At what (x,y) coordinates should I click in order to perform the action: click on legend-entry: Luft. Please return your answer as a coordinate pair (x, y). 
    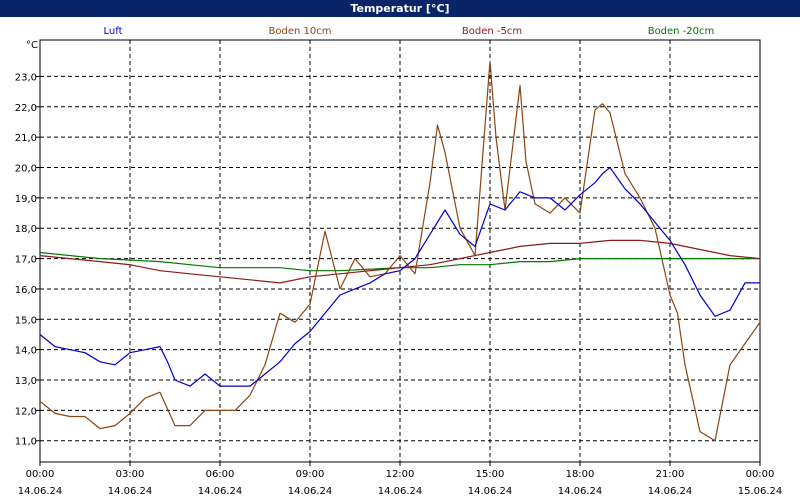
    Looking at the image, I should click on (113, 31).